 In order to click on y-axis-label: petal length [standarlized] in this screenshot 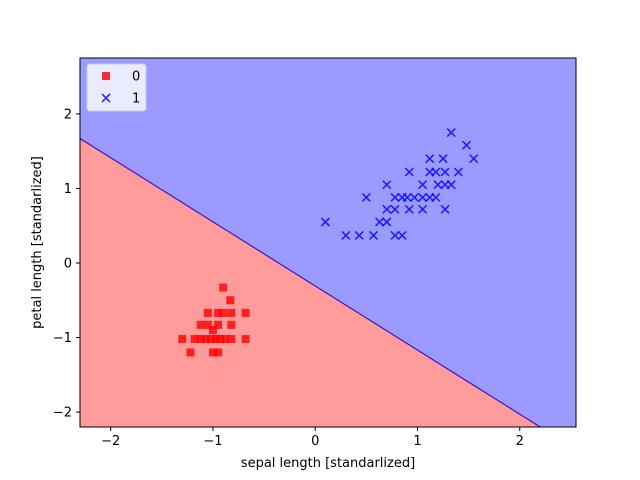, I will do `click(37, 242)`.